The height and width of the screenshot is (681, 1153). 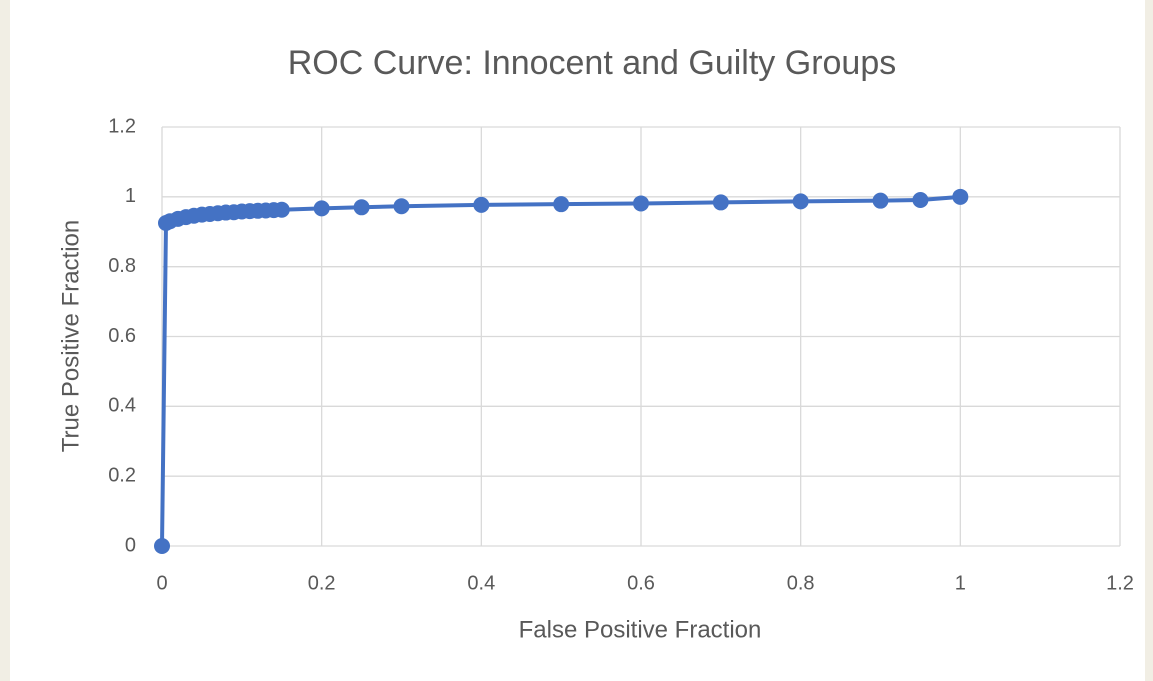 What do you see at coordinates (122, 336) in the screenshot?
I see `y-tick-label: 0.6` at bounding box center [122, 336].